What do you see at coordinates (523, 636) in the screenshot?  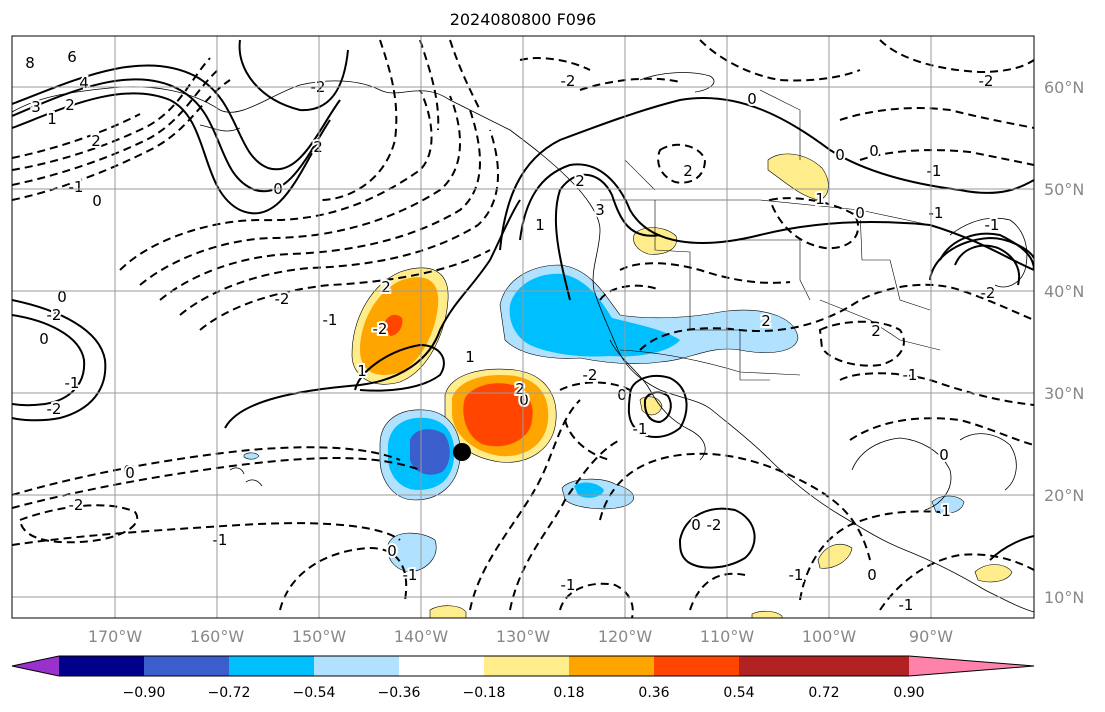 I see `lon-label: 130°W` at bounding box center [523, 636].